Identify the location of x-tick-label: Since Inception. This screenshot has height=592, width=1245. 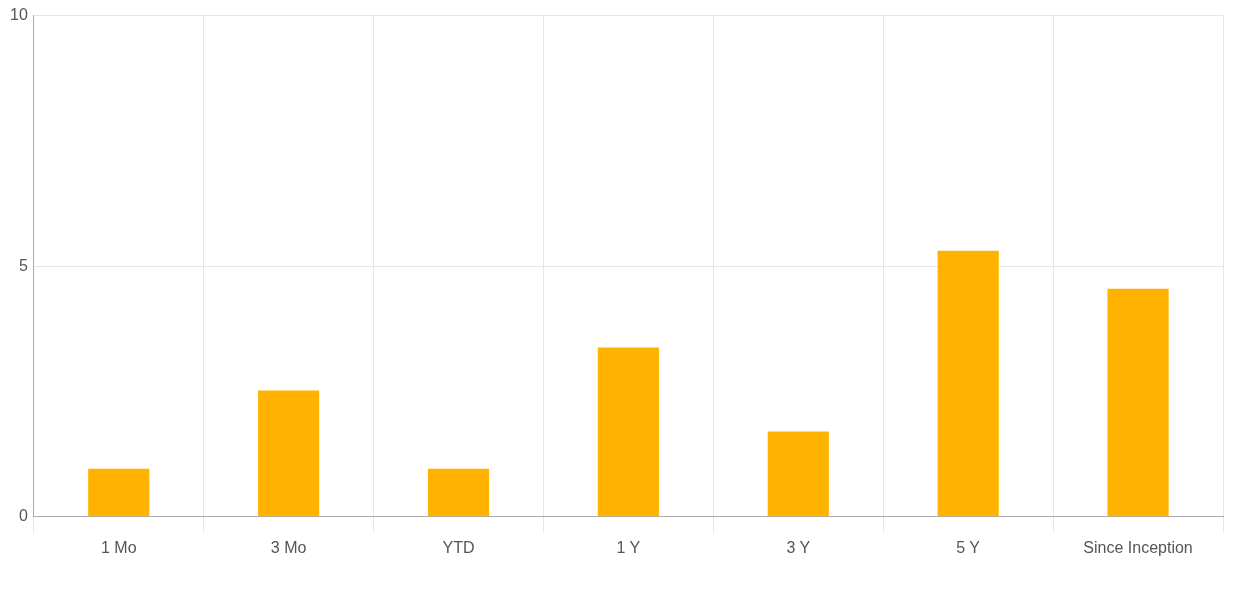
(1138, 547).